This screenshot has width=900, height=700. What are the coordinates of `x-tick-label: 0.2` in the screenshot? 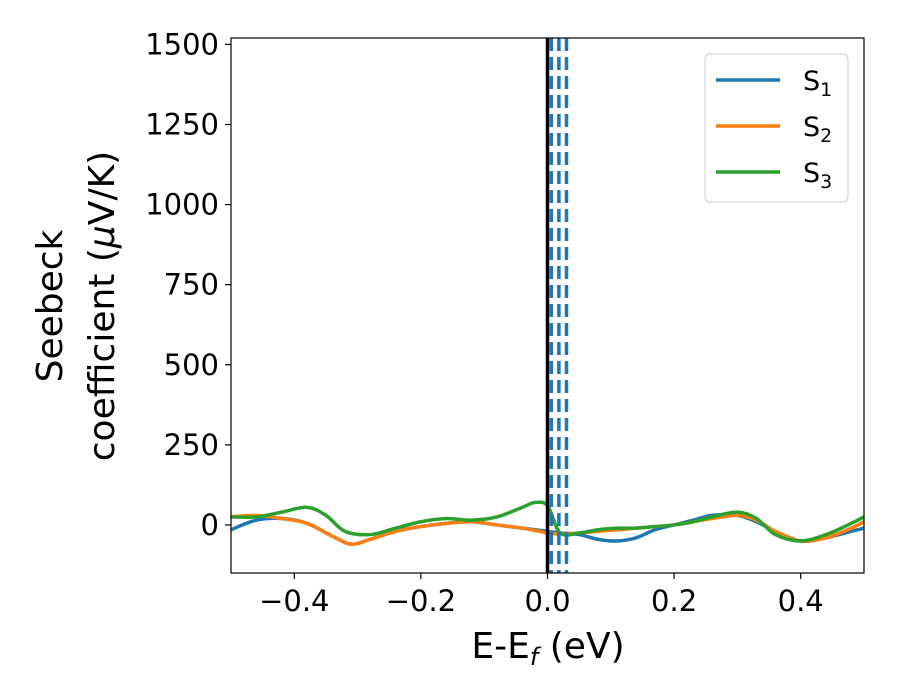 It's located at (674, 601).